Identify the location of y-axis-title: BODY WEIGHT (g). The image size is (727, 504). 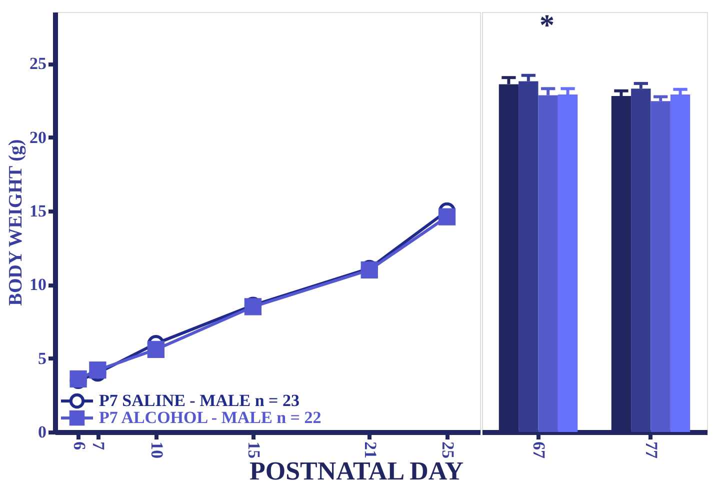
(16, 222).